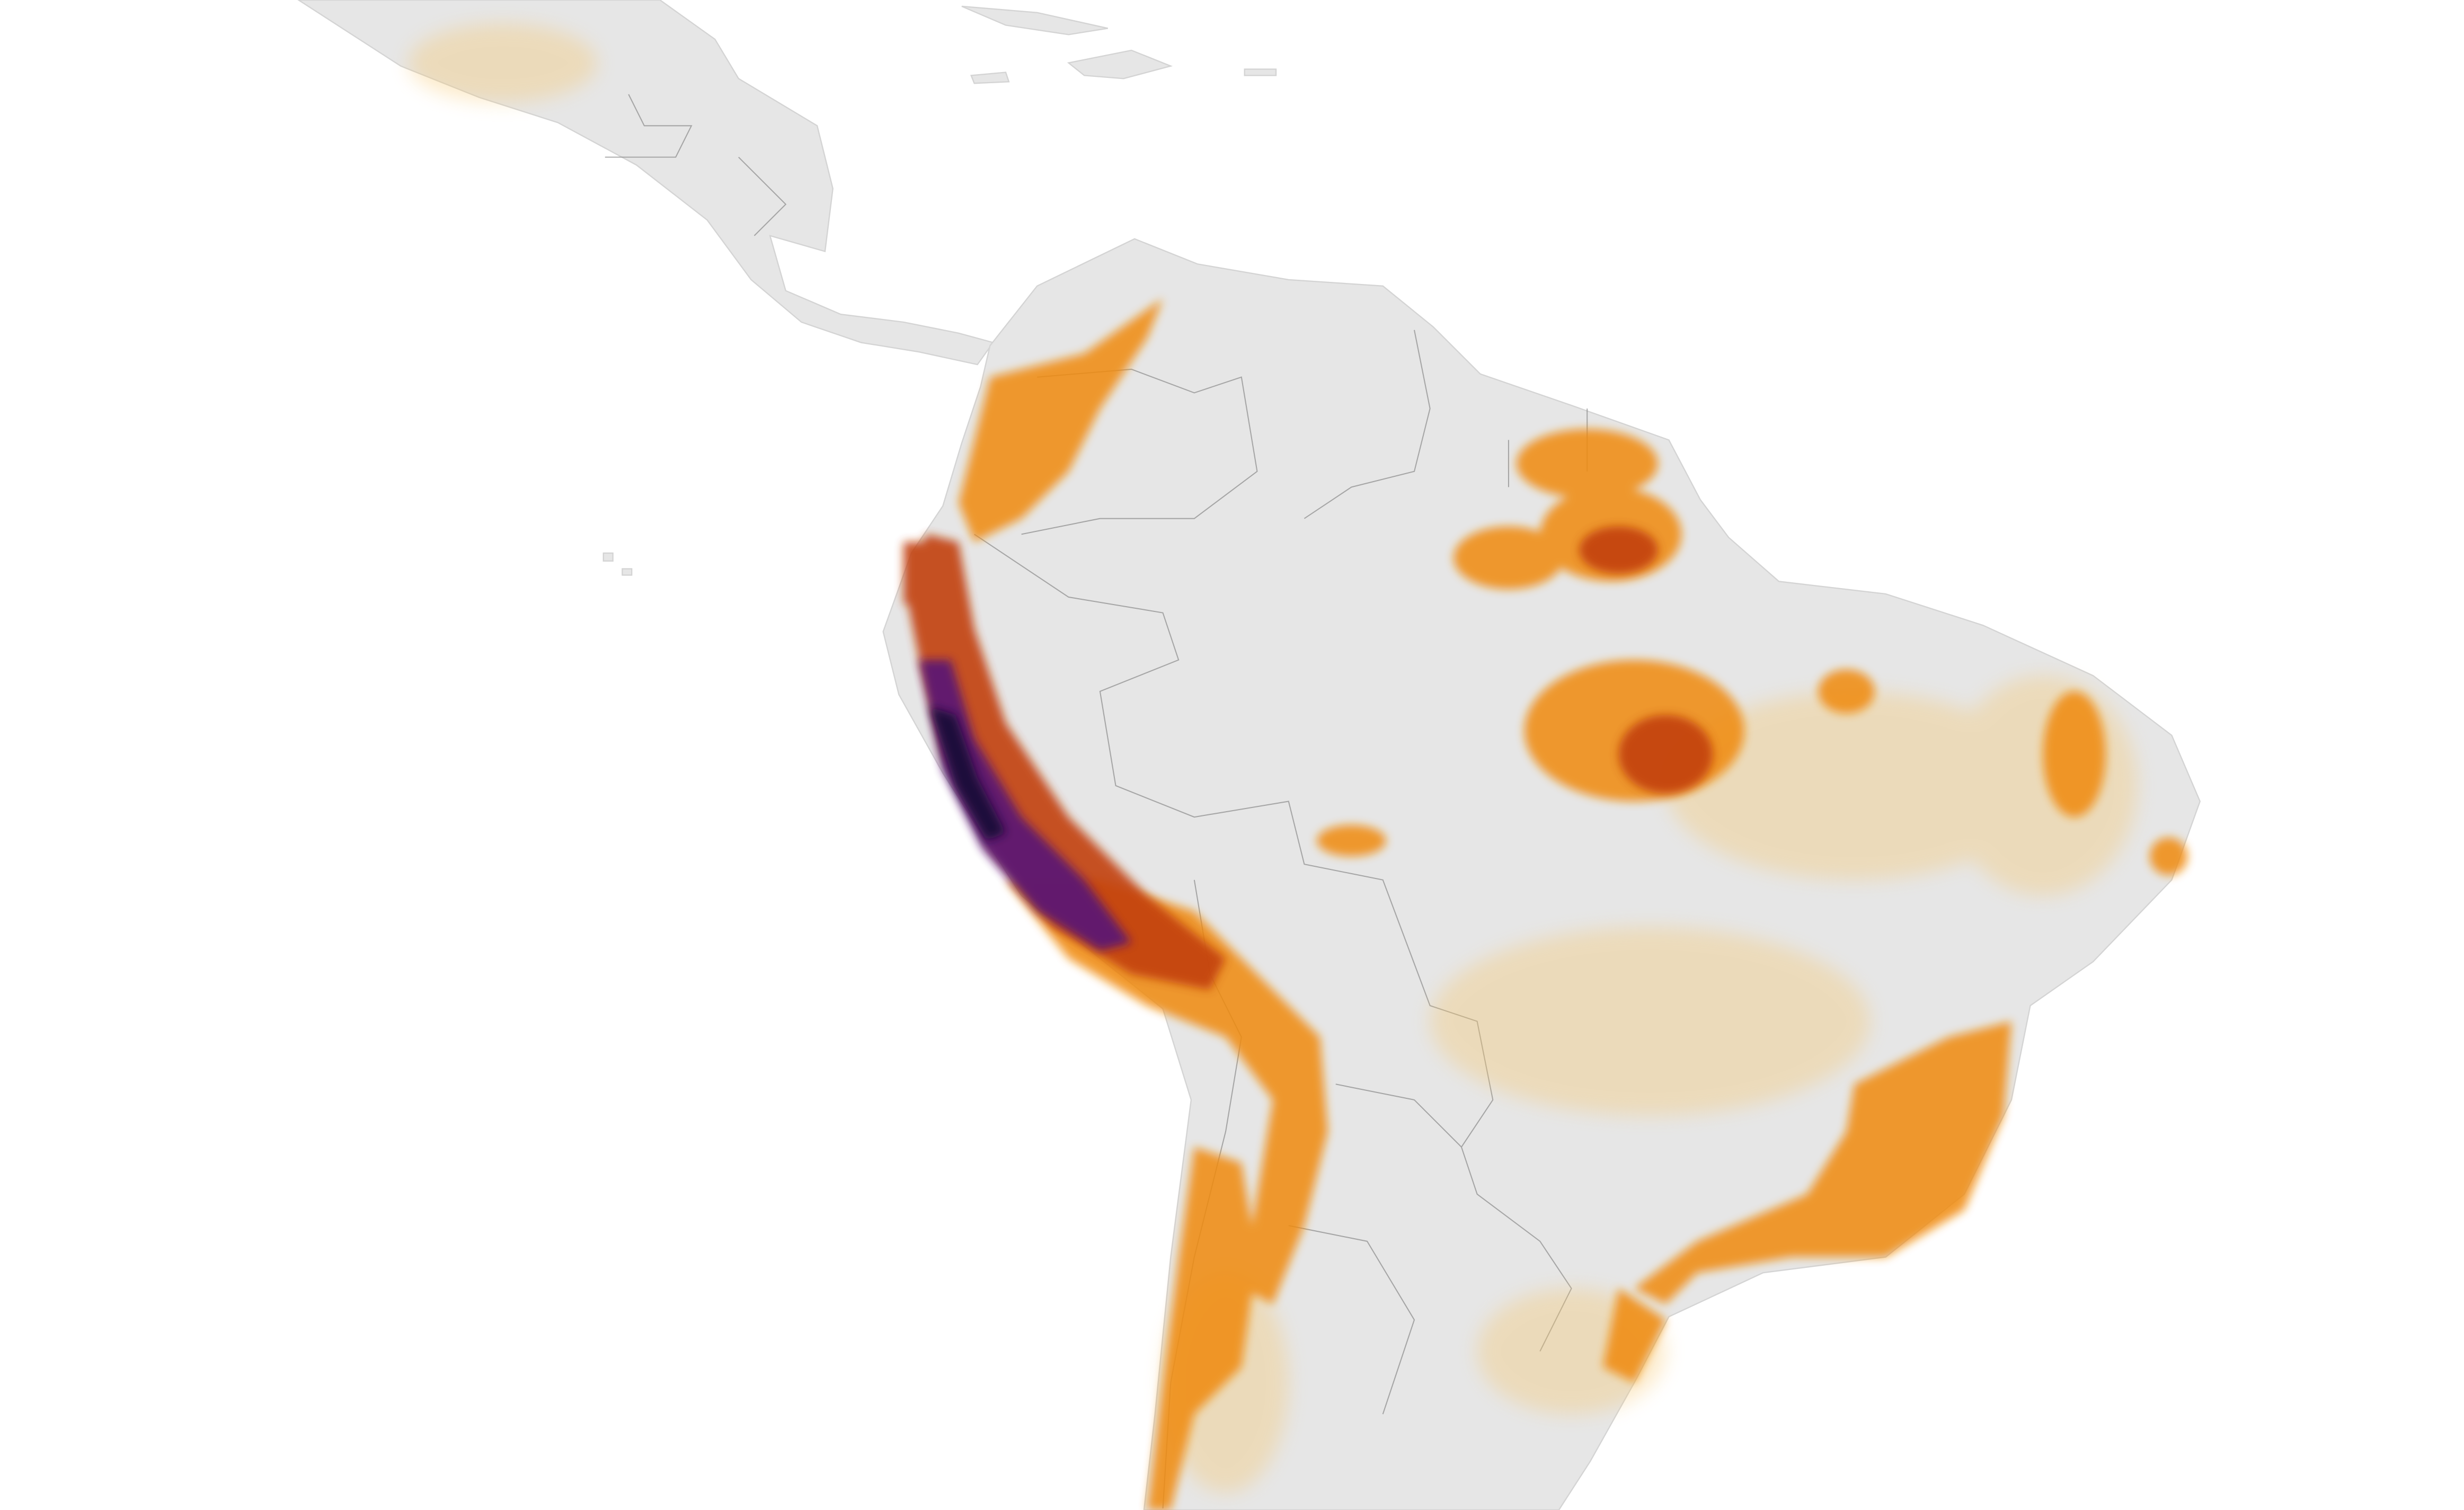  What do you see at coordinates (1166, 1092) in the screenshot?
I see `central-andes` at bounding box center [1166, 1092].